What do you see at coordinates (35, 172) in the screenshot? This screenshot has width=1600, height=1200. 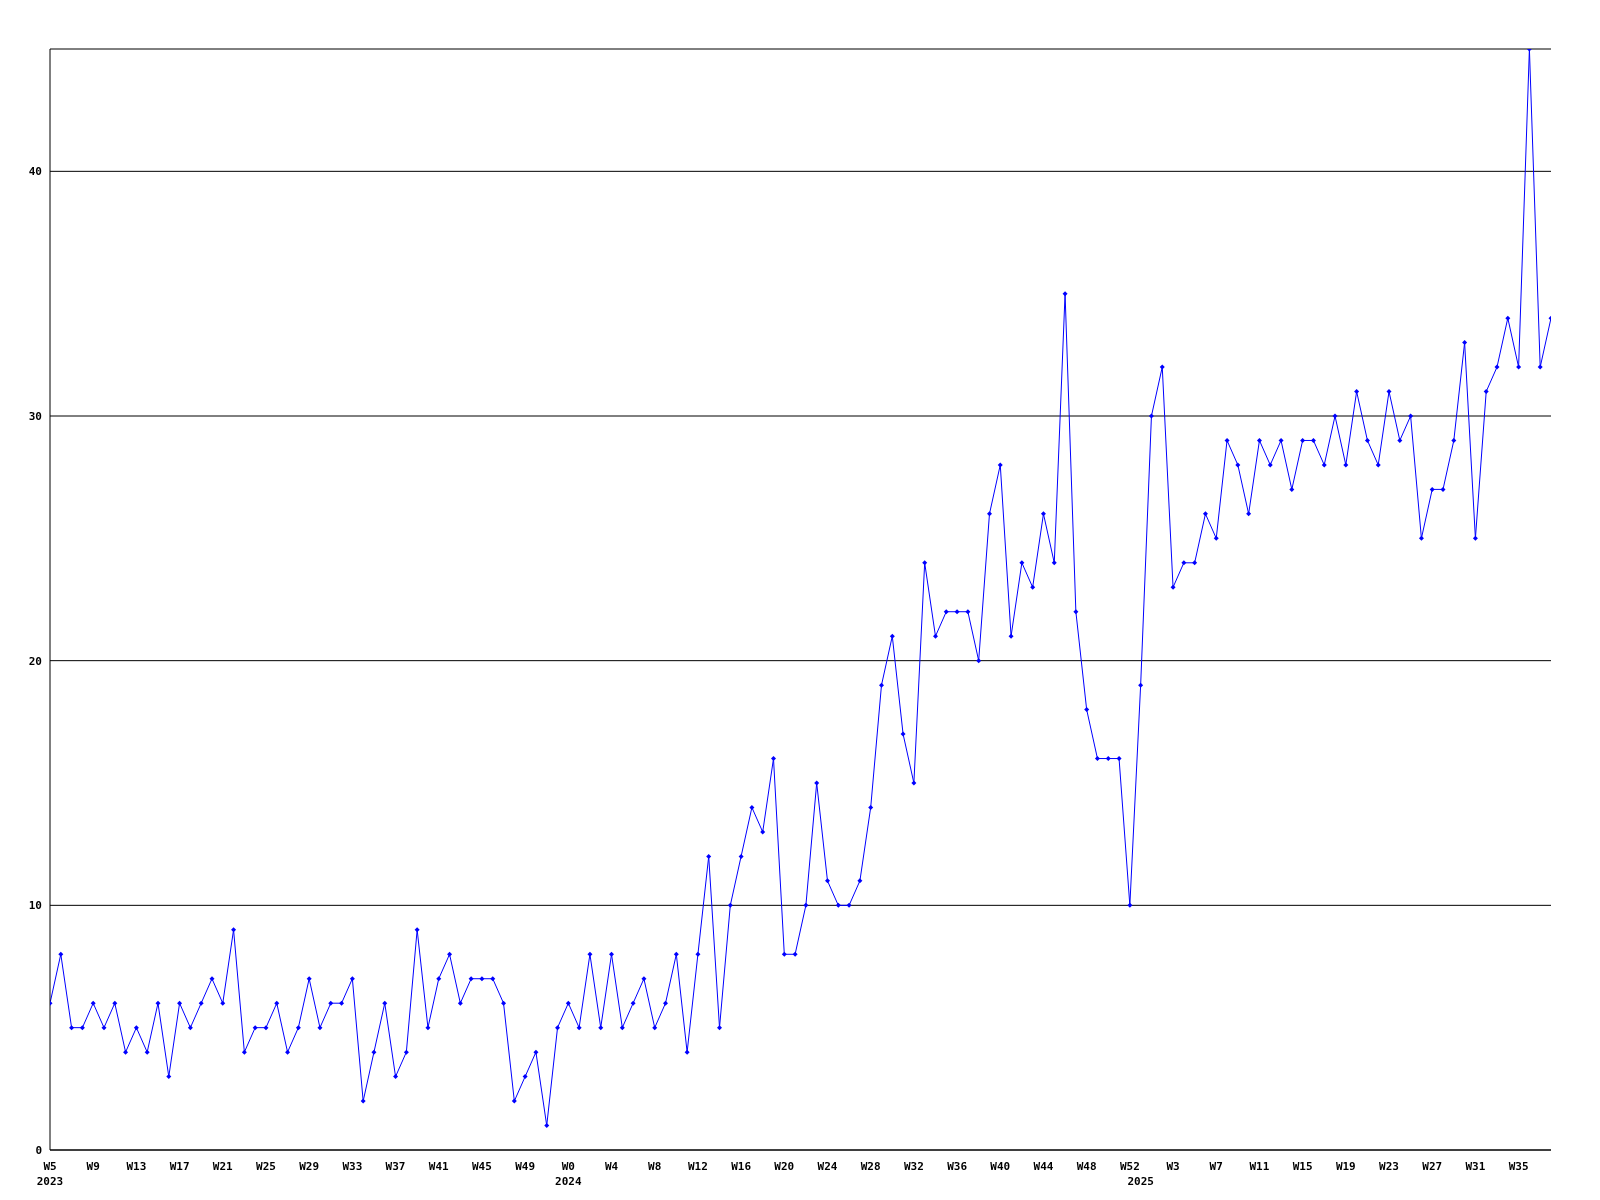 I see `y-tick-label: 40` at bounding box center [35, 172].